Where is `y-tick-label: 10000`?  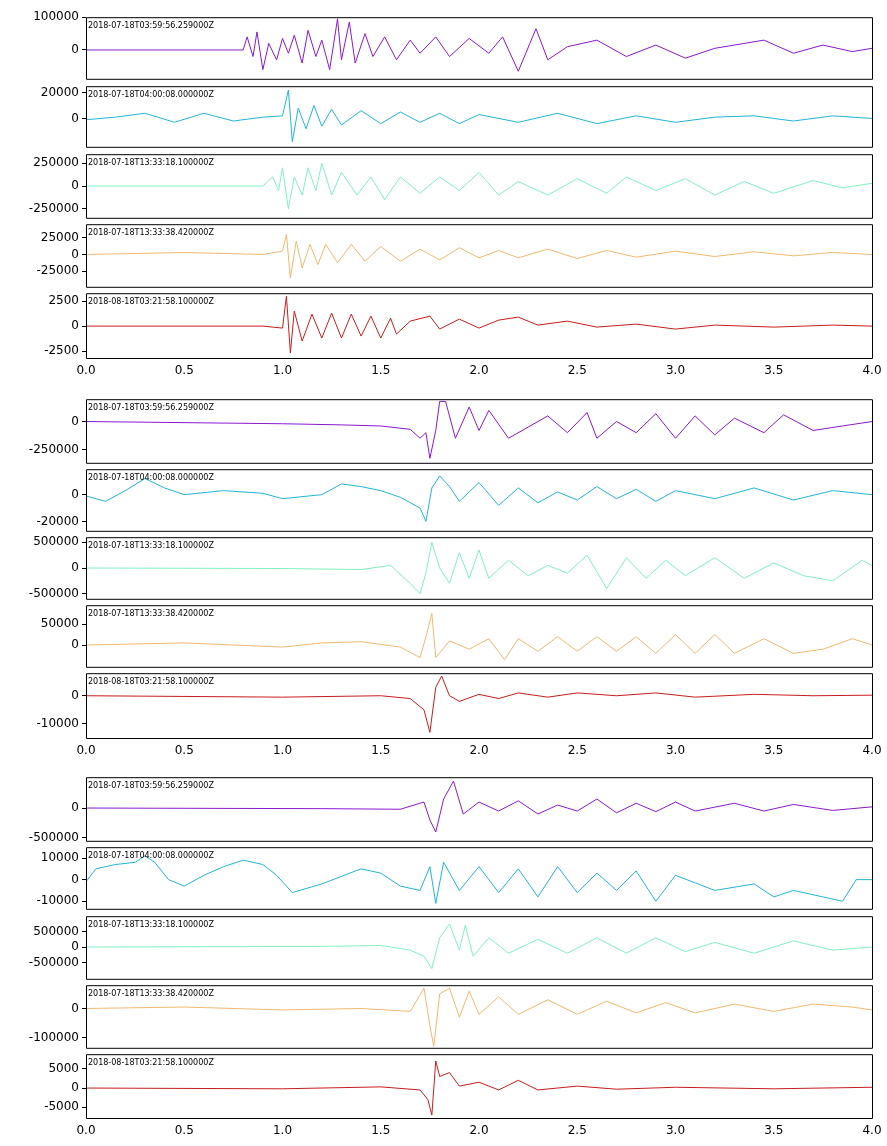 y-tick-label: 10000 is located at coordinates (59, 857).